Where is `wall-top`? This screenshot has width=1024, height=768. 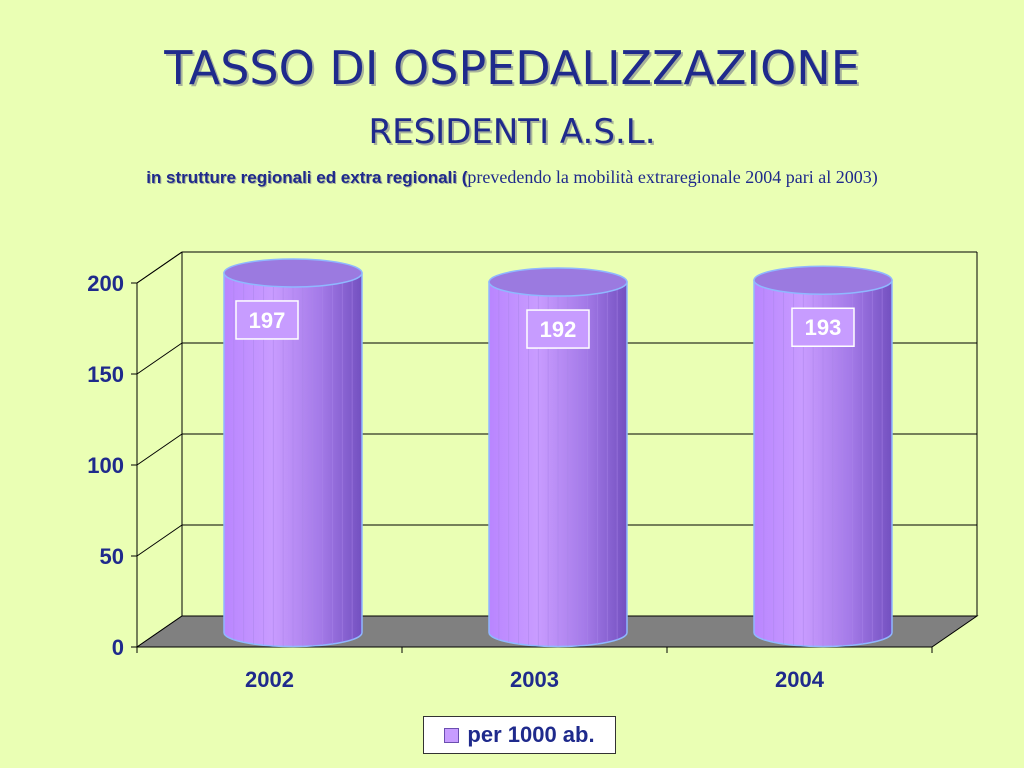 wall-top is located at coordinates (159, 267).